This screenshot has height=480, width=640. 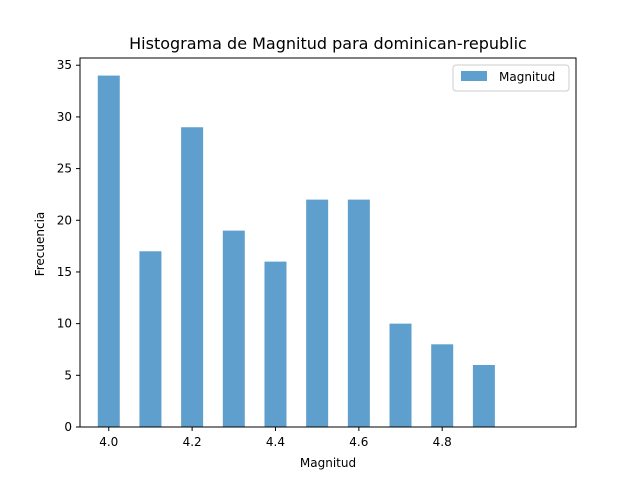 I want to click on y-axis-label: Frecuencia, so click(x=40, y=244).